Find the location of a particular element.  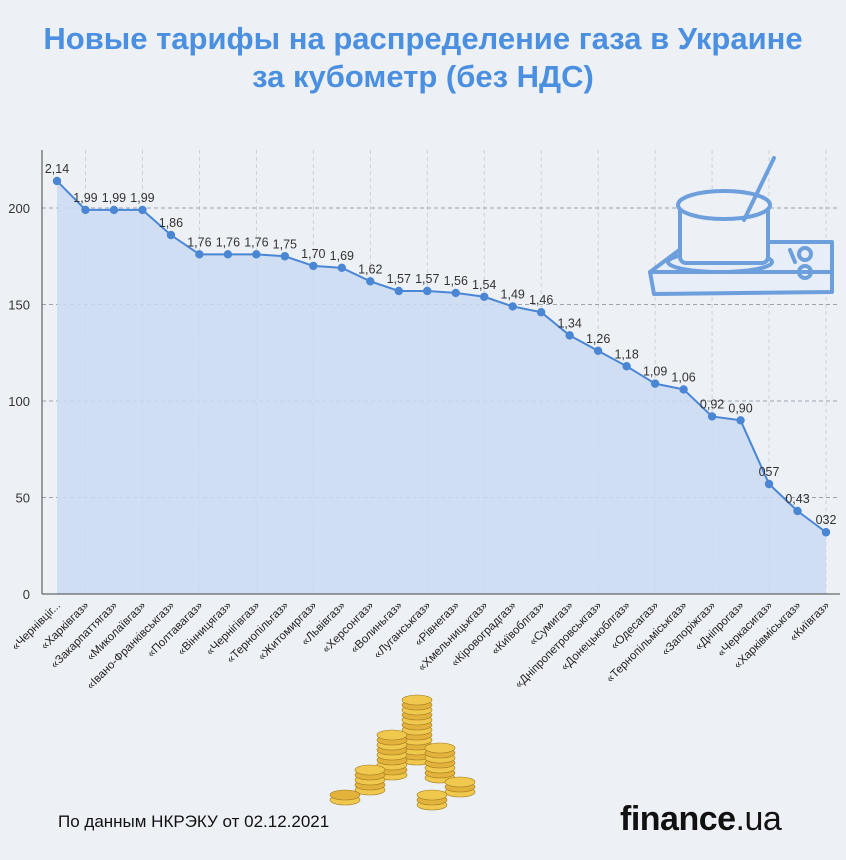

y-tick-label: 100 is located at coordinates (19, 401).